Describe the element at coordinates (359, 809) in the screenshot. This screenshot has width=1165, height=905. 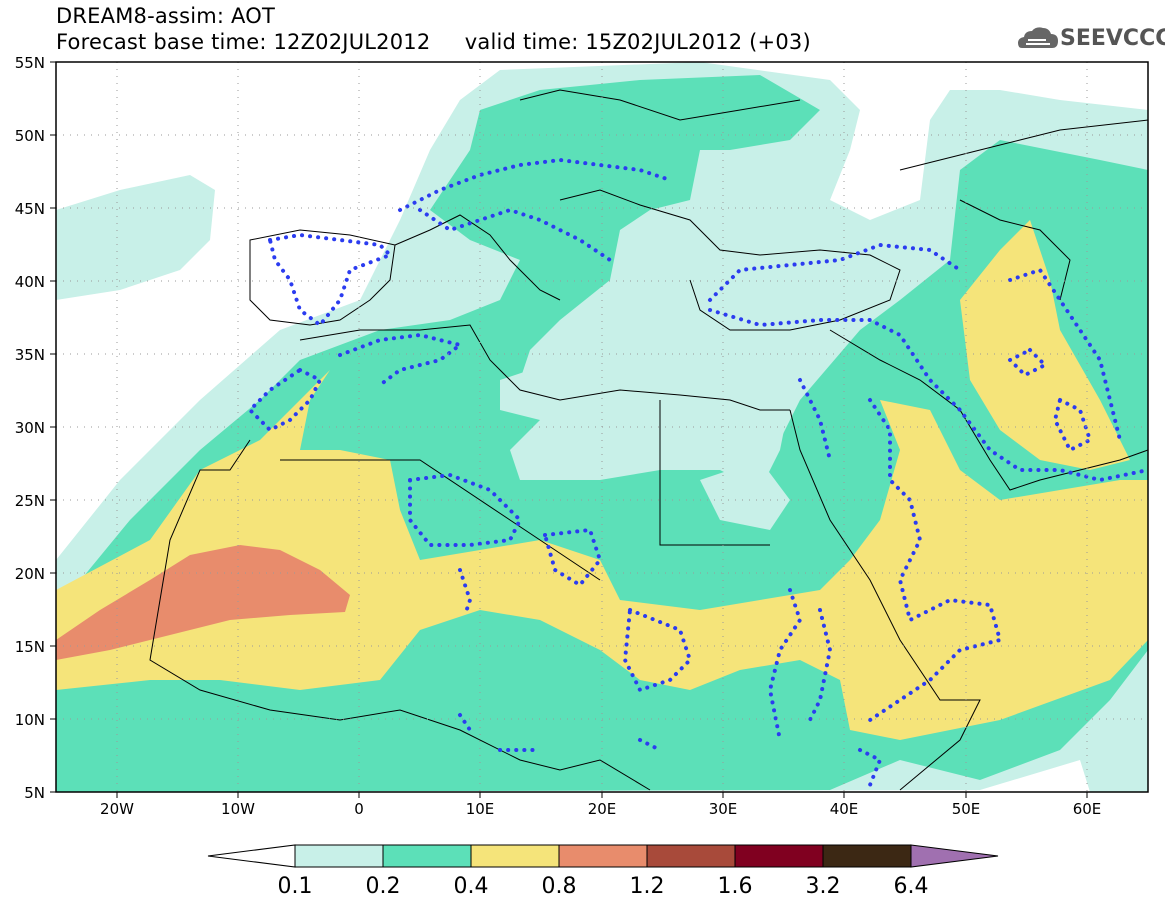
I see `lon-label: 0` at that location.